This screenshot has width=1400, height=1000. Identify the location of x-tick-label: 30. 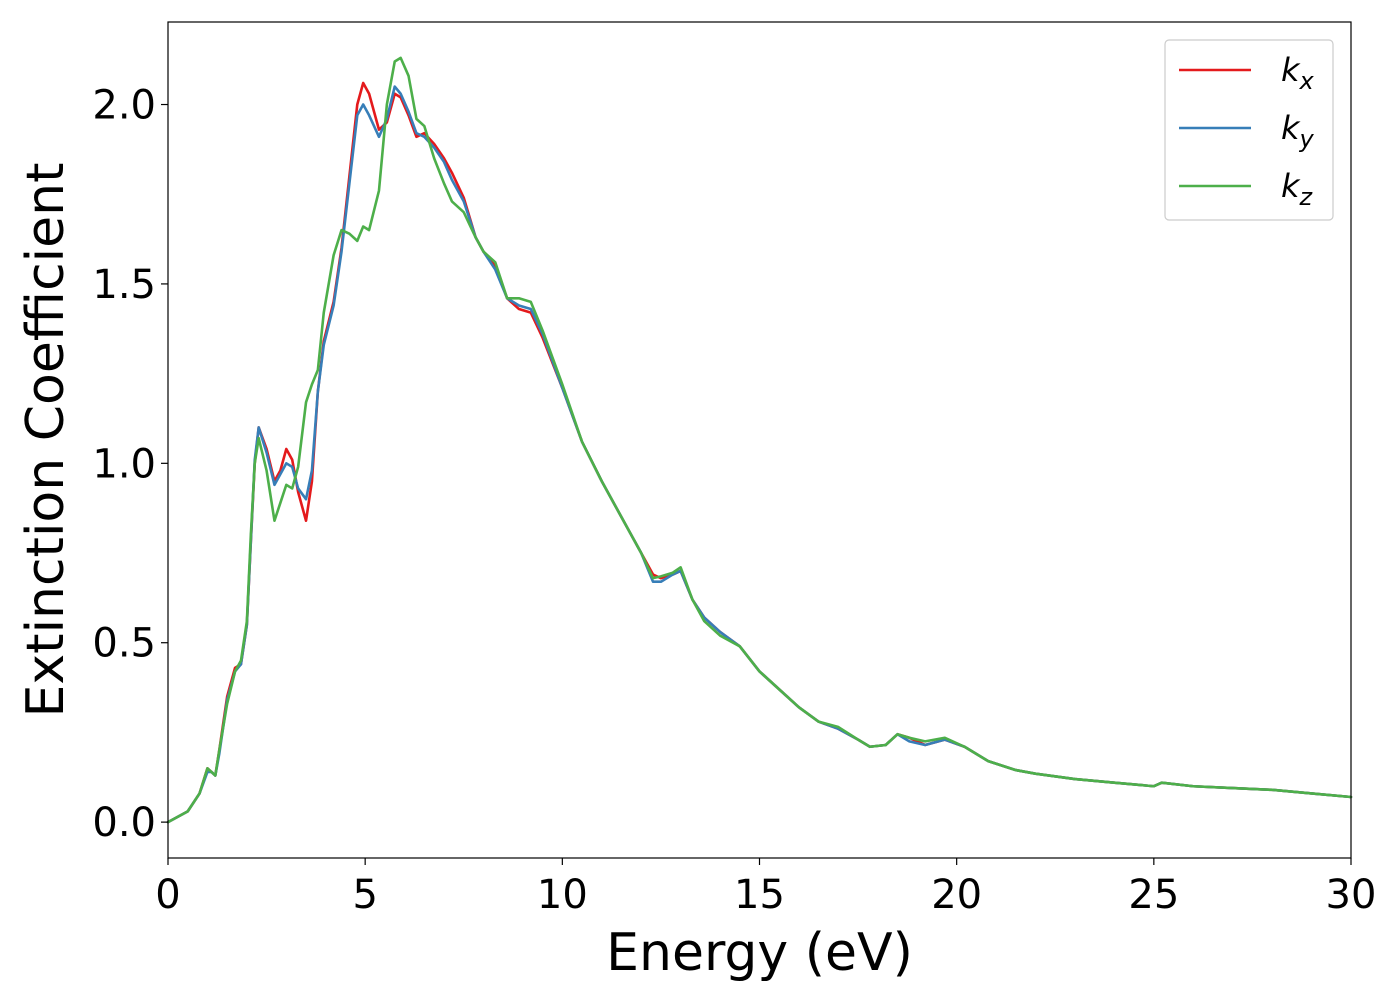
(1351, 895).